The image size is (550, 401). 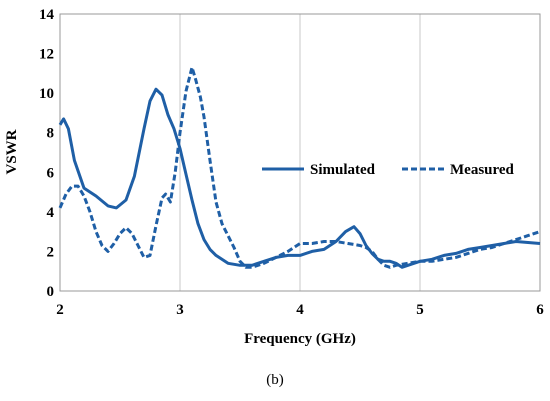 I want to click on x-axis-title: Frequency (GHz), so click(x=300, y=339).